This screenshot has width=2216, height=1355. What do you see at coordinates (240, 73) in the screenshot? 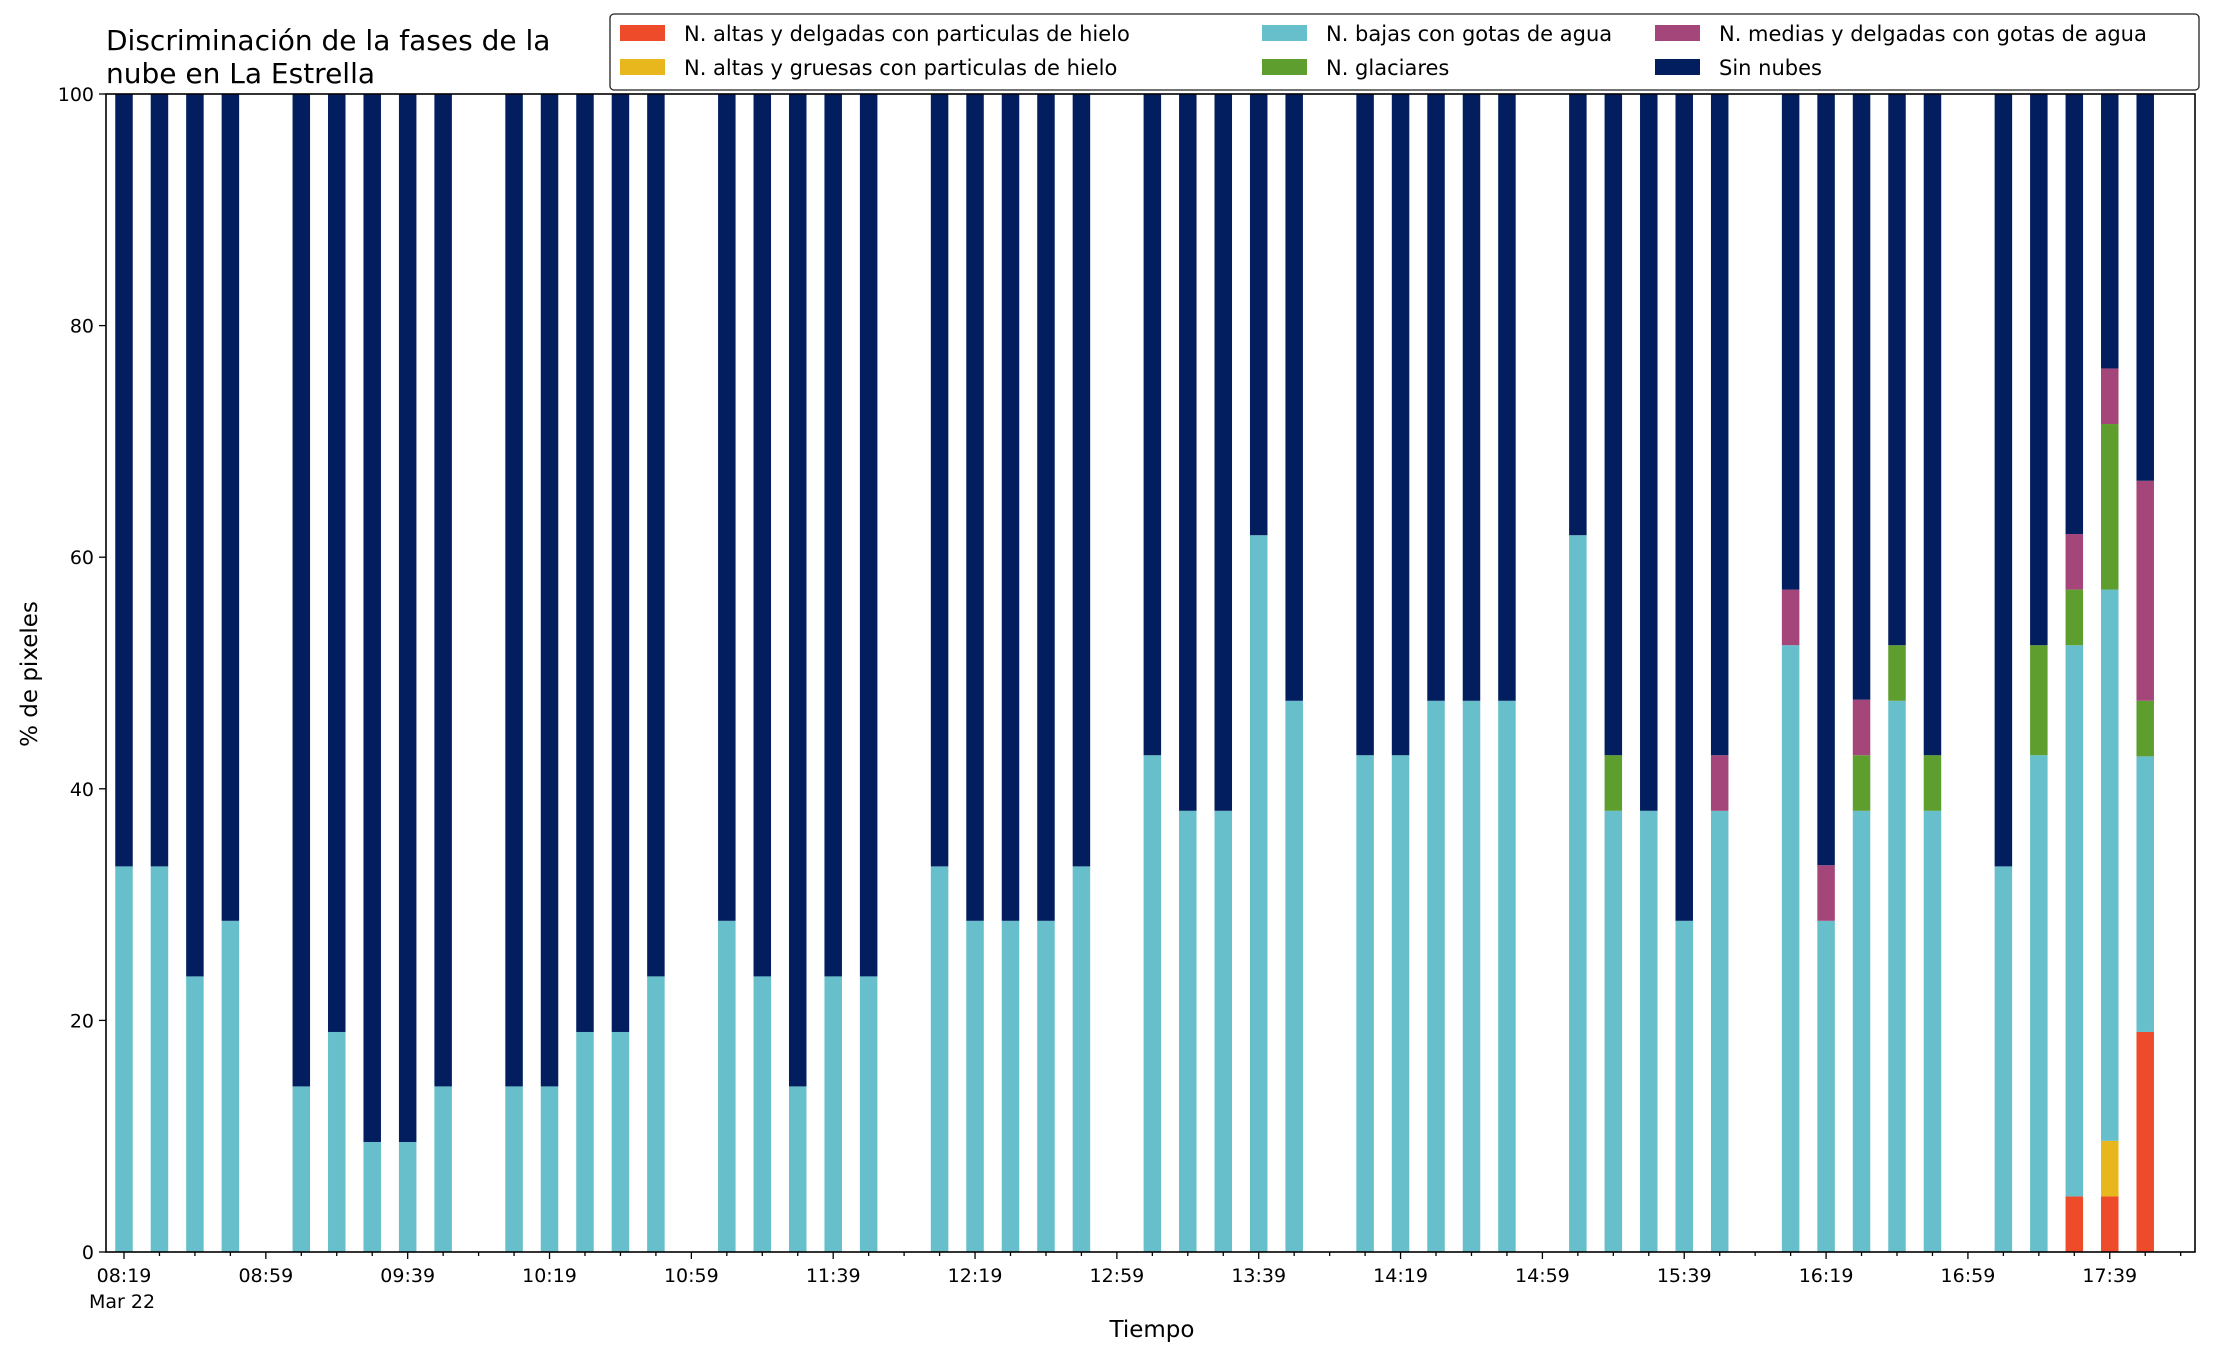
I see `chart-title-line-2: nube en La Estrella` at bounding box center [240, 73].